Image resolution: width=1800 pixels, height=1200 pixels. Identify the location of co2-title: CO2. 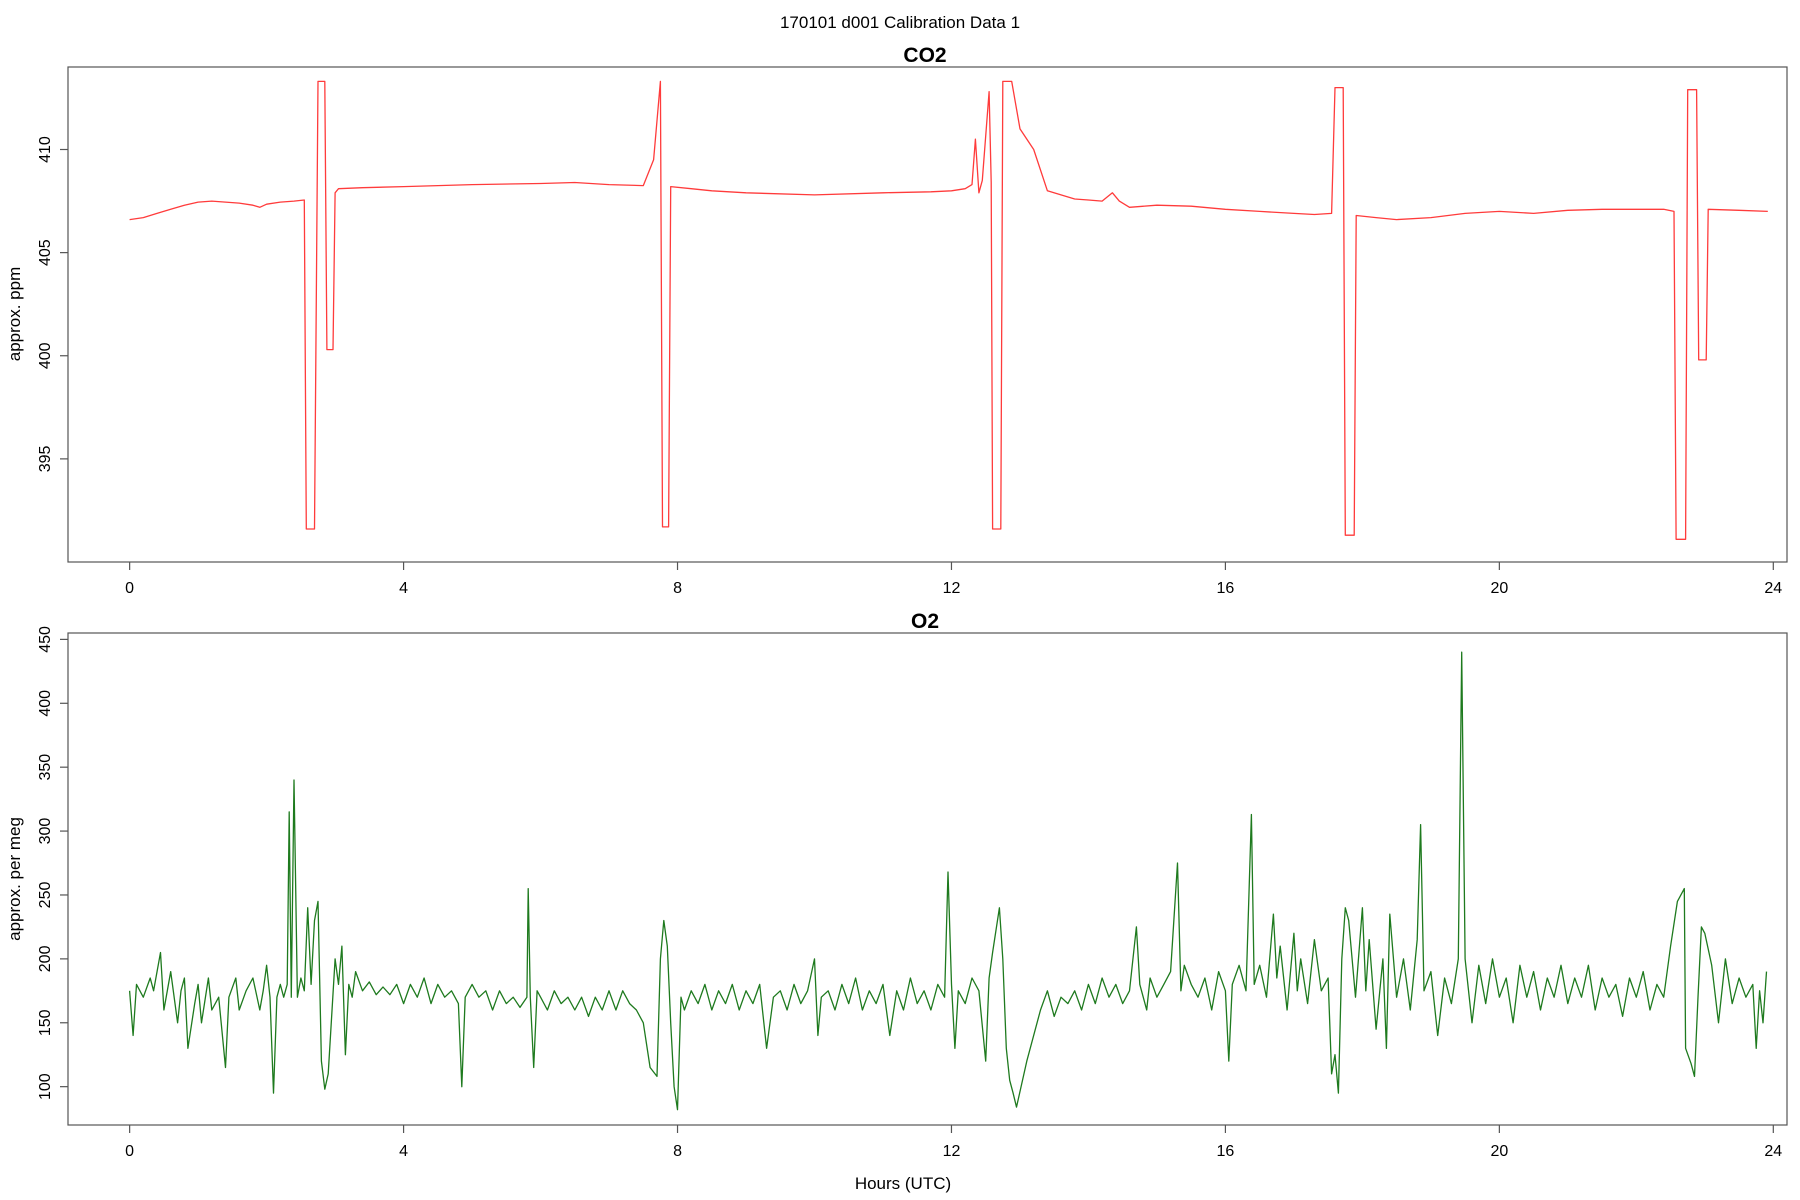
(924, 55).